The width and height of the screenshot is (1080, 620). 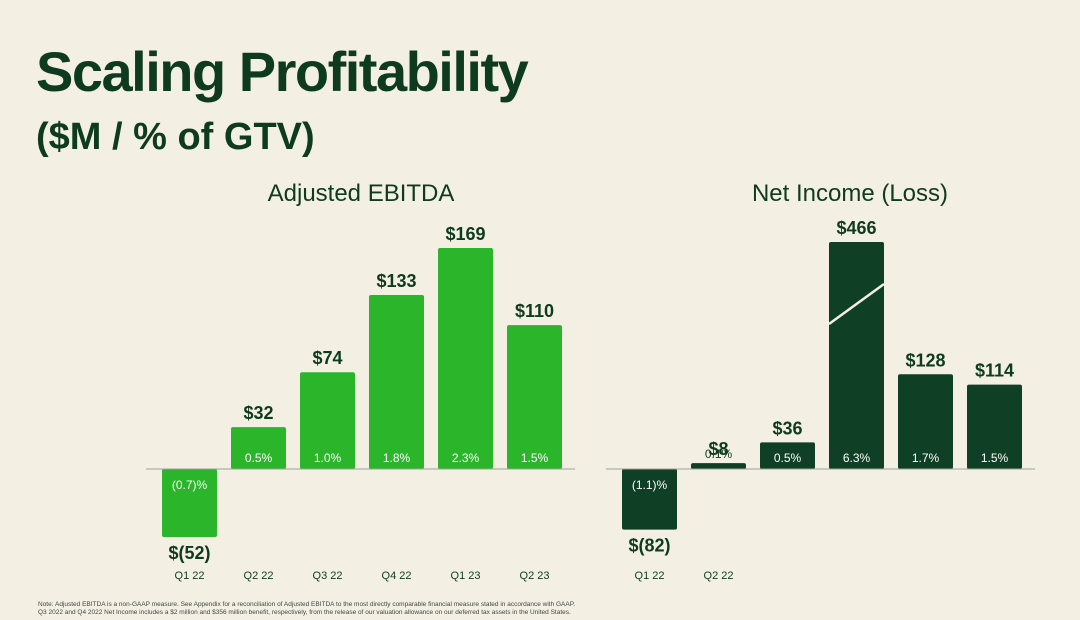 I want to click on net-income-axis-break-mark, so click(x=856, y=304).